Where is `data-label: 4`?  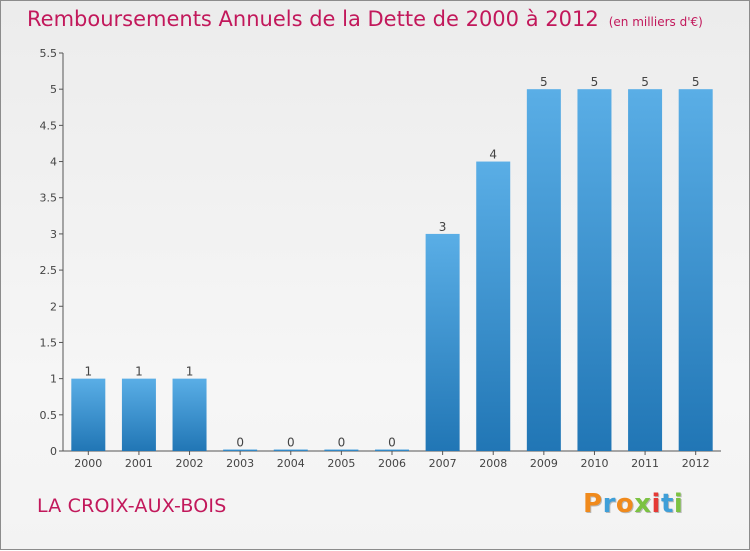
data-label: 4 is located at coordinates (493, 155).